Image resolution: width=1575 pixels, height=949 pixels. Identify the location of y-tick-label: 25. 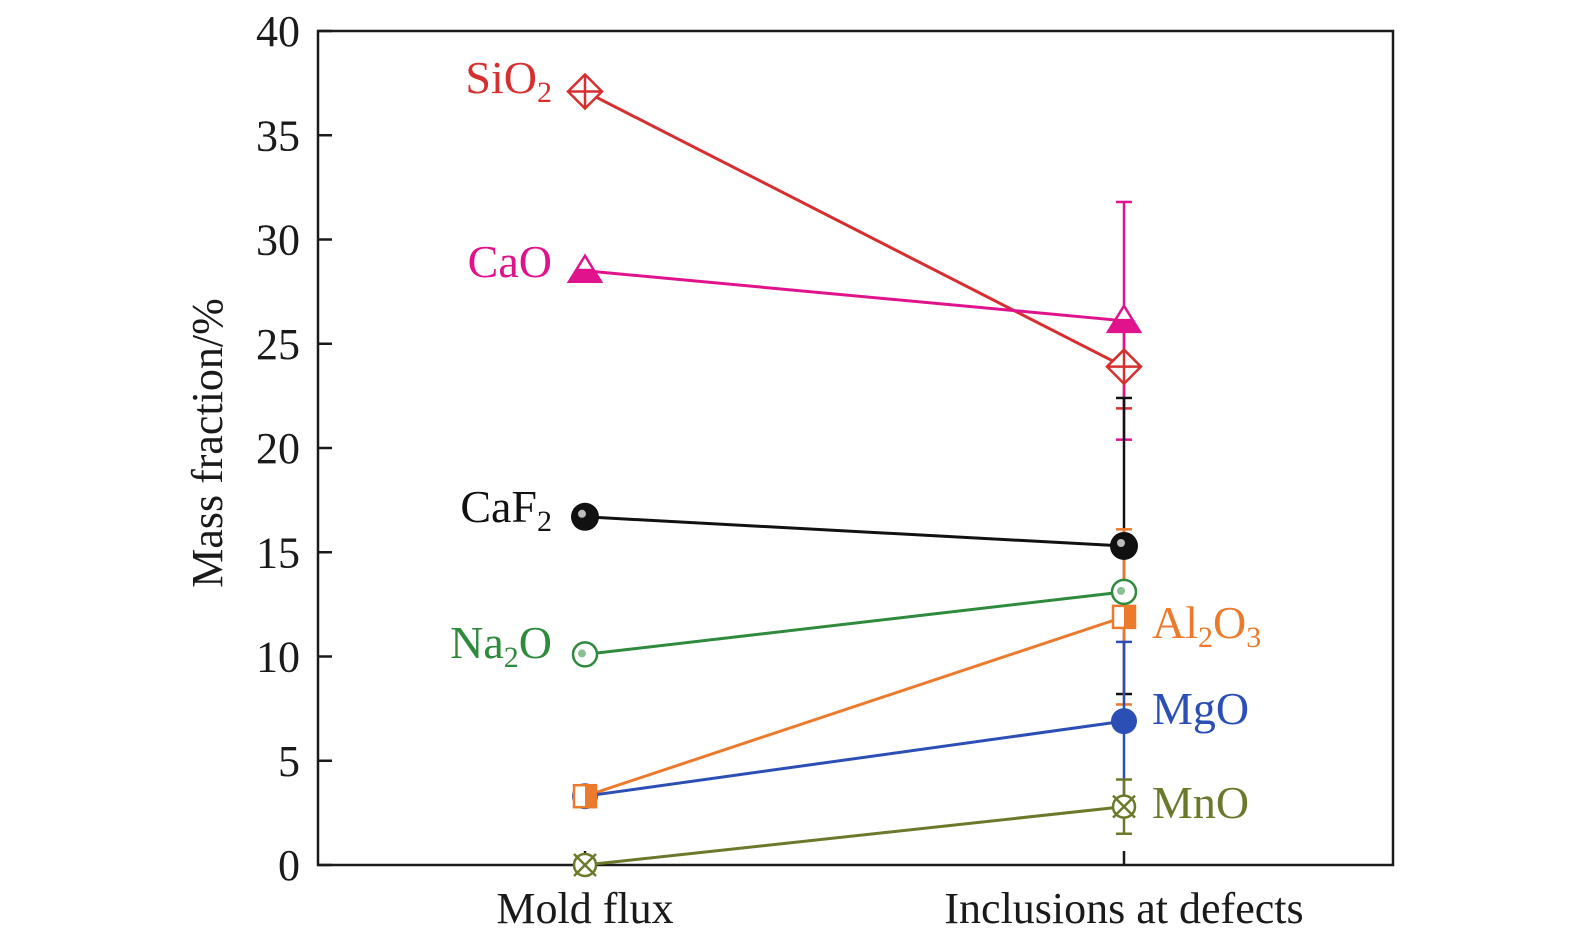
(278, 344).